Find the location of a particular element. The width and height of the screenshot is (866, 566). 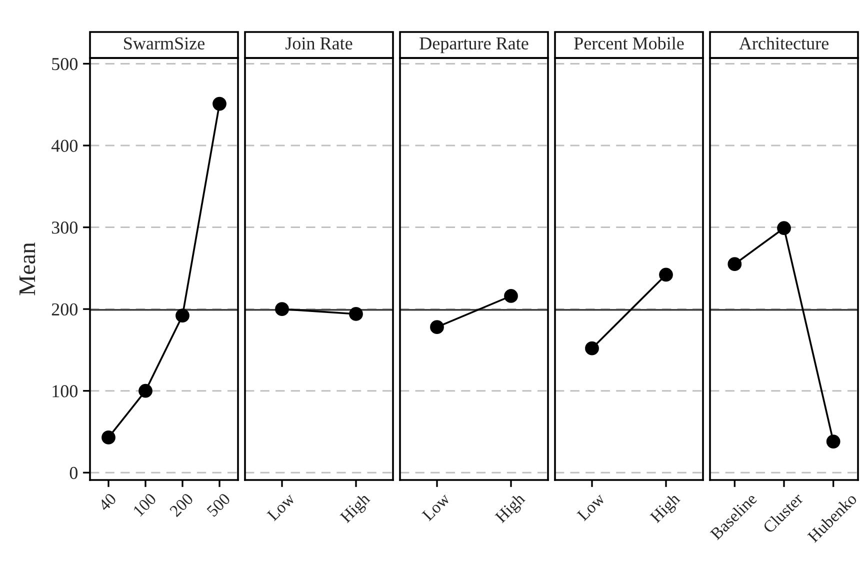

y-tick-label: 400 is located at coordinates (64, 146).